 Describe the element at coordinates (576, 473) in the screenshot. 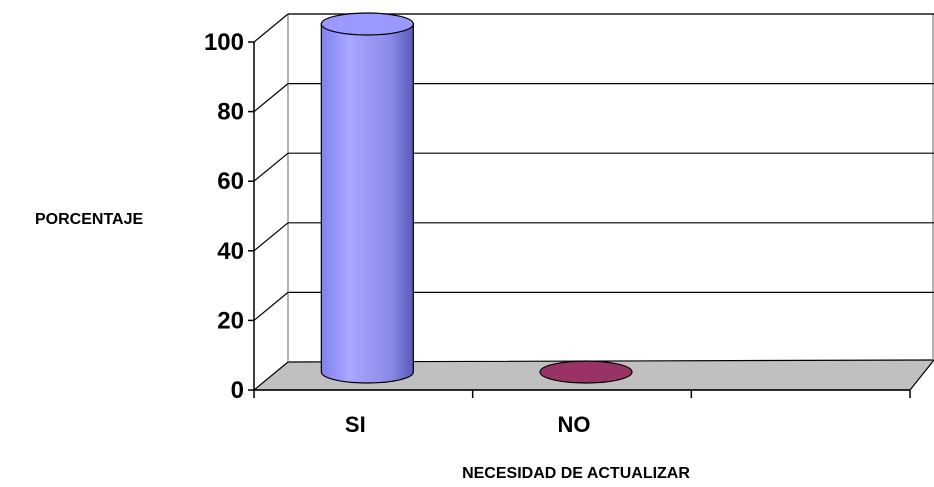

I see `x-axis-title: NECESIDAD DE ACTUALIZAR` at that location.